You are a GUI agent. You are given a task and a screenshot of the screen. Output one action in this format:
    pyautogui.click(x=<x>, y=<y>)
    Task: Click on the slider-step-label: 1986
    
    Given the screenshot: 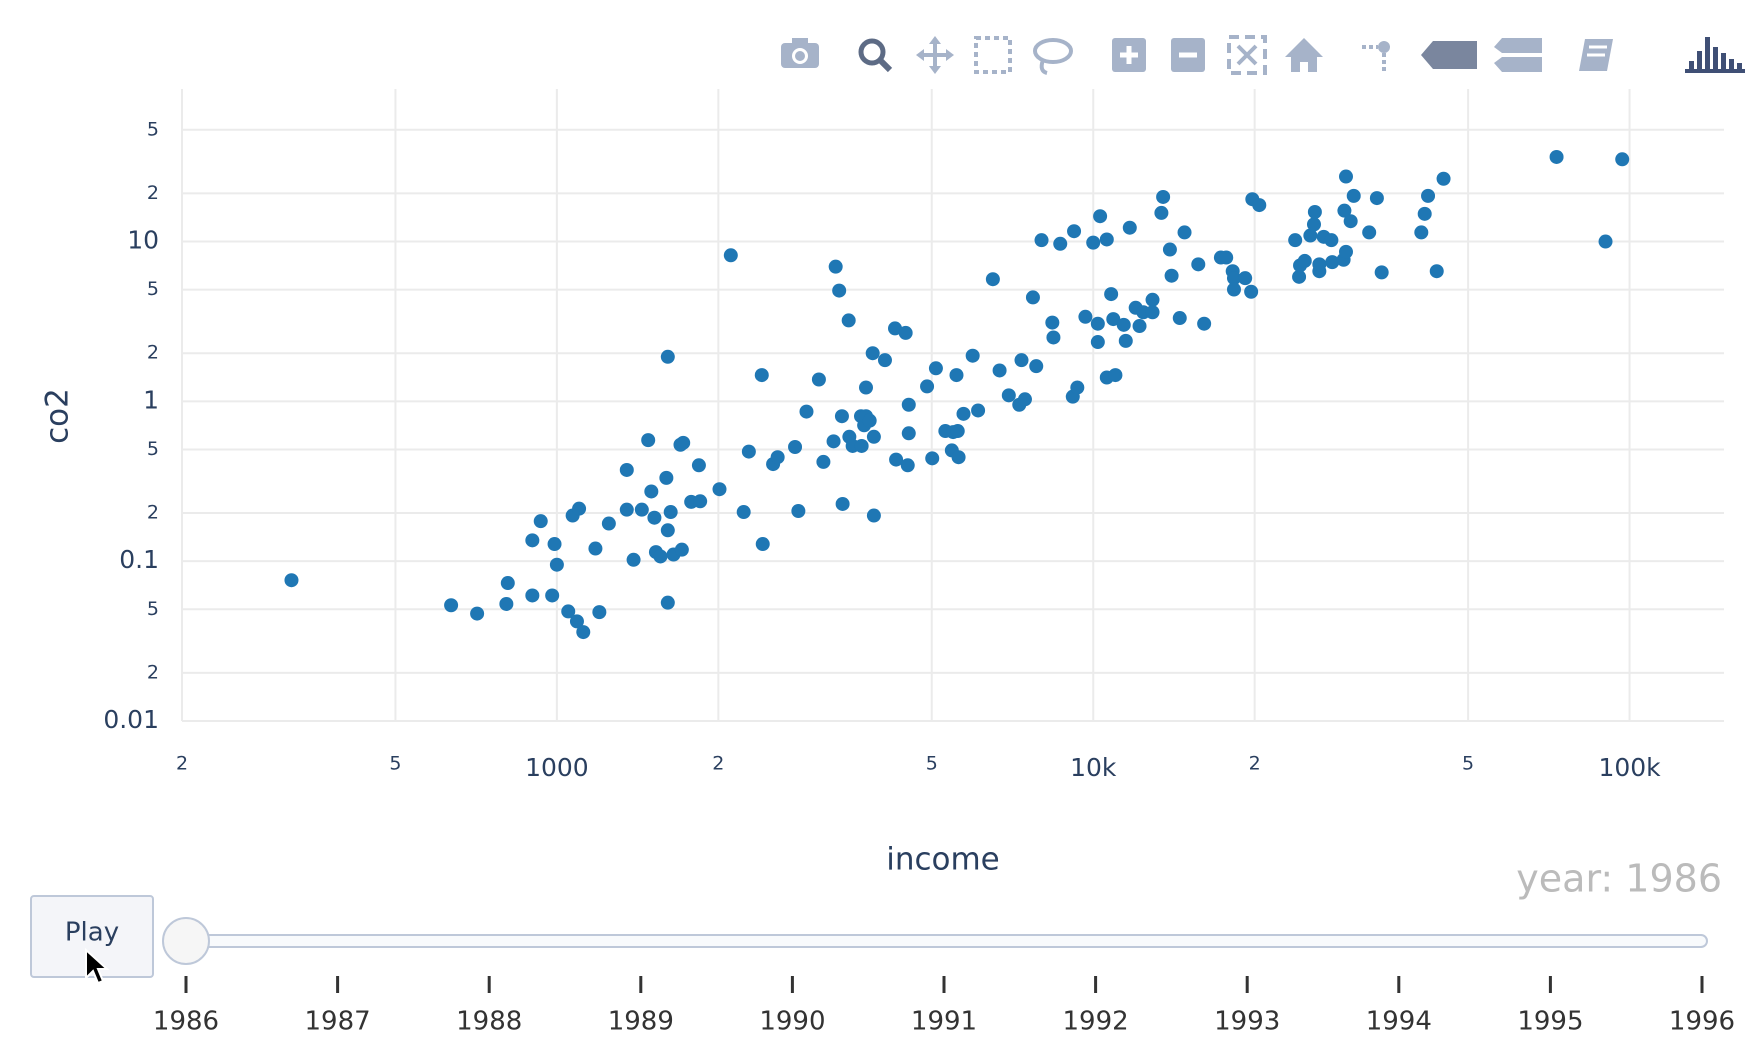 What is the action you would take?
    pyautogui.click(x=186, y=1022)
    